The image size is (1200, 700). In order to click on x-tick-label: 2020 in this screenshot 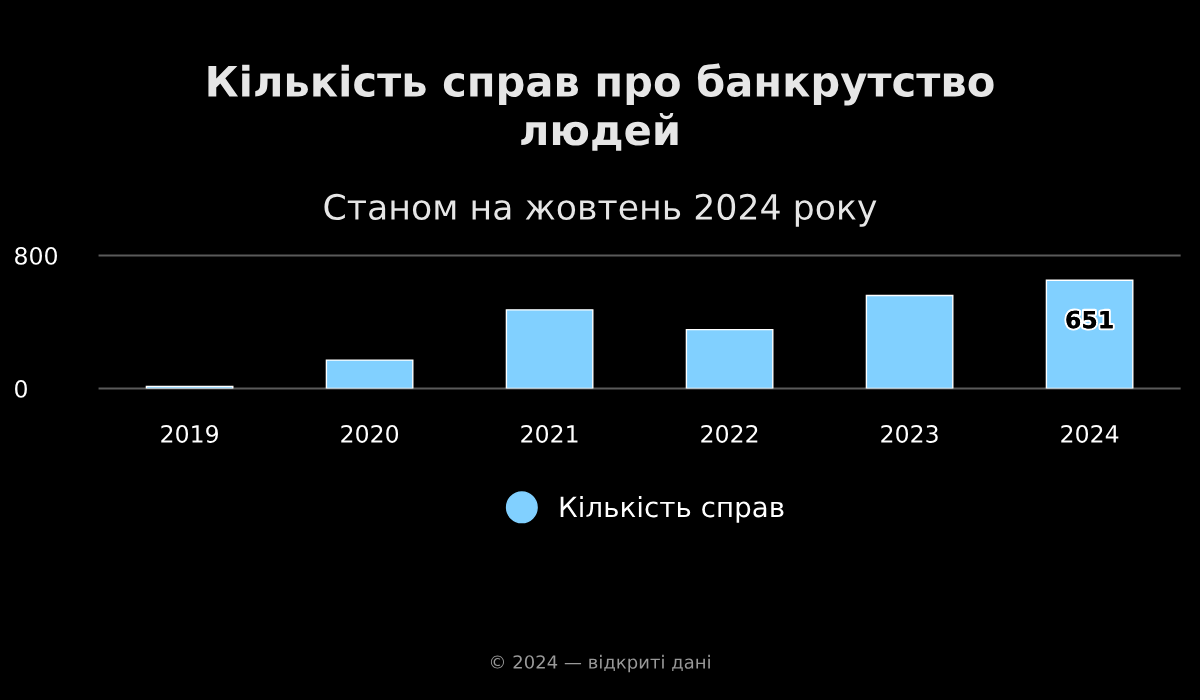, I will do `click(370, 434)`.